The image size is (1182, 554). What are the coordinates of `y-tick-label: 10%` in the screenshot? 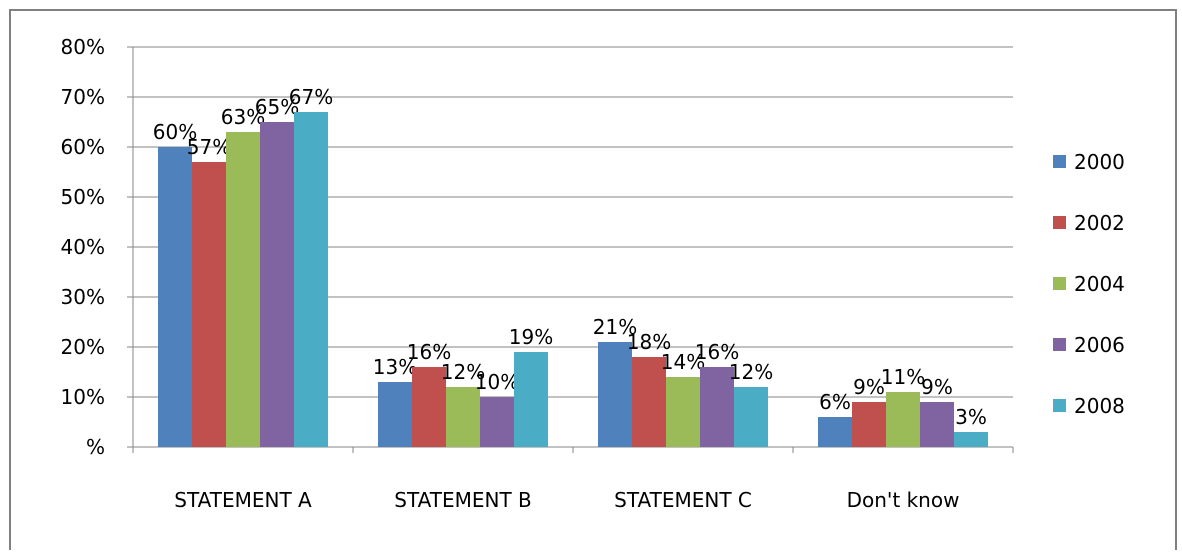 It's located at (83, 397).